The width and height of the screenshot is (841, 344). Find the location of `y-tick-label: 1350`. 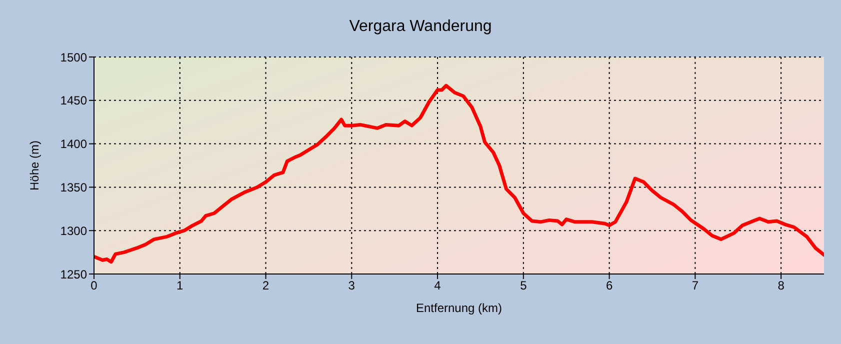

y-tick-label: 1350 is located at coordinates (74, 187).